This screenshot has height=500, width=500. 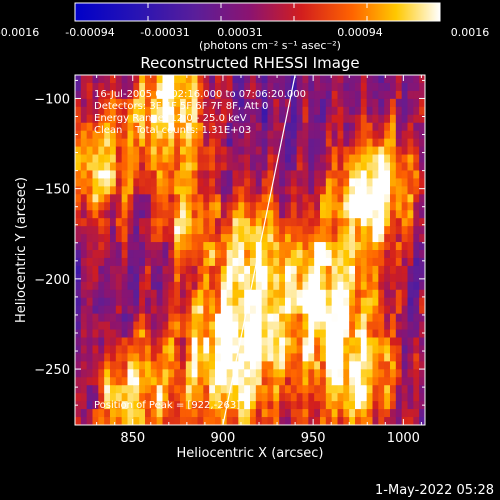 What do you see at coordinates (200, 94) in the screenshot?
I see `annotation-time-range: 16-Jul-2005 07:02:16.000 to 07:06:20.000` at bounding box center [200, 94].